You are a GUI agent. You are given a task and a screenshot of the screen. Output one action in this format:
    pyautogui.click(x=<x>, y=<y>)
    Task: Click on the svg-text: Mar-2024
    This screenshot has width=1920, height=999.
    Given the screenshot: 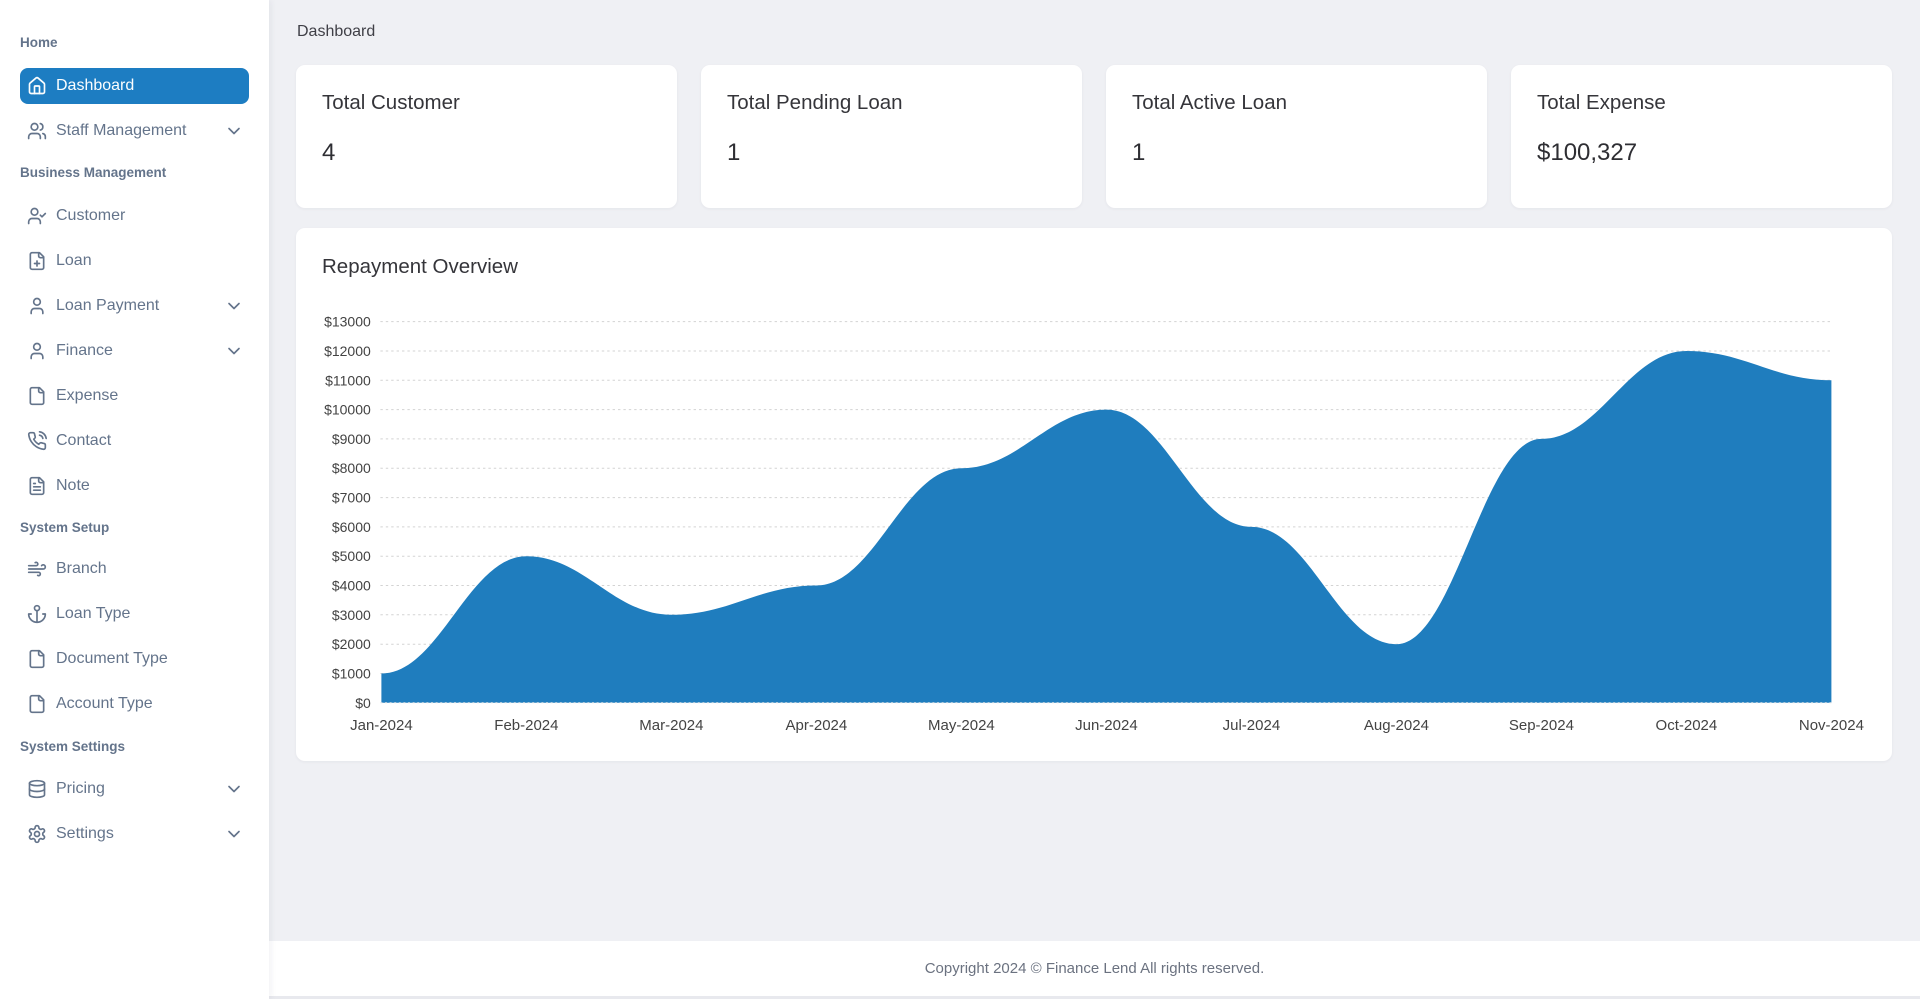 What is the action you would take?
    pyautogui.click(x=671, y=725)
    